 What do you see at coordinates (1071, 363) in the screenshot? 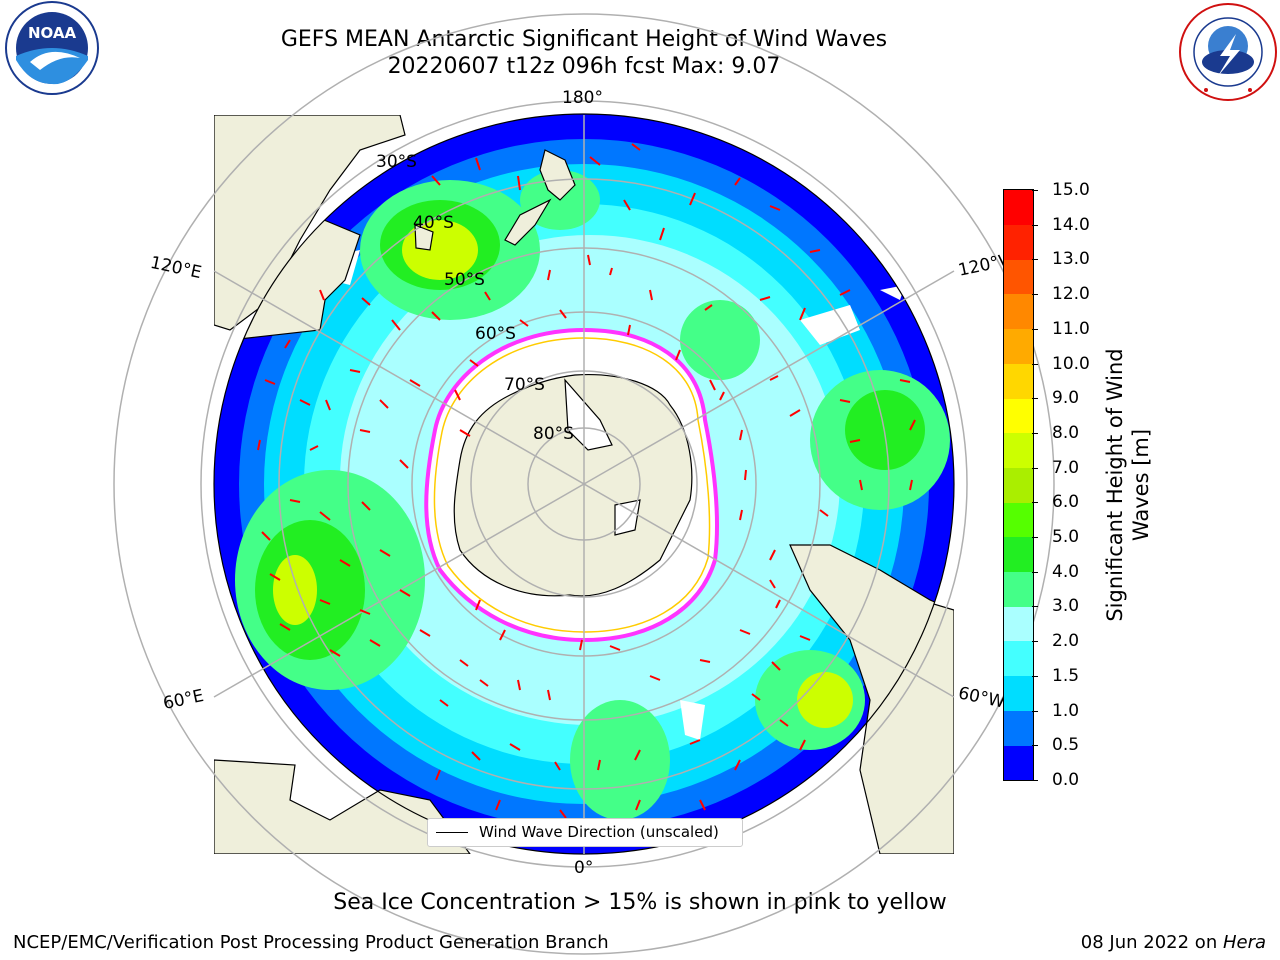
I see `colorbar-tick-label: 10.0` at bounding box center [1071, 363].